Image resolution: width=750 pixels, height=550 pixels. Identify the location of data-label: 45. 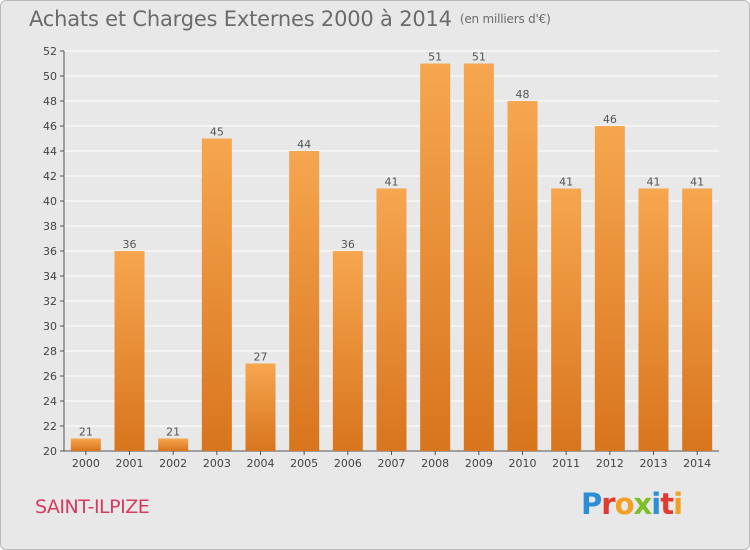
(217, 132).